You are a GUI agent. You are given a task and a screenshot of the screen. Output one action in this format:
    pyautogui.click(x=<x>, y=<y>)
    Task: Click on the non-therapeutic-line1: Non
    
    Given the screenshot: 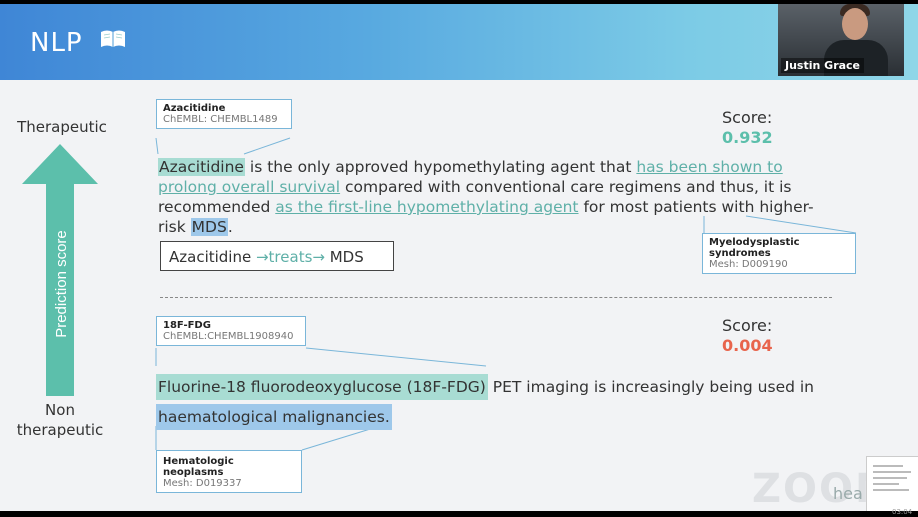 What is the action you would take?
    pyautogui.click(x=60, y=410)
    